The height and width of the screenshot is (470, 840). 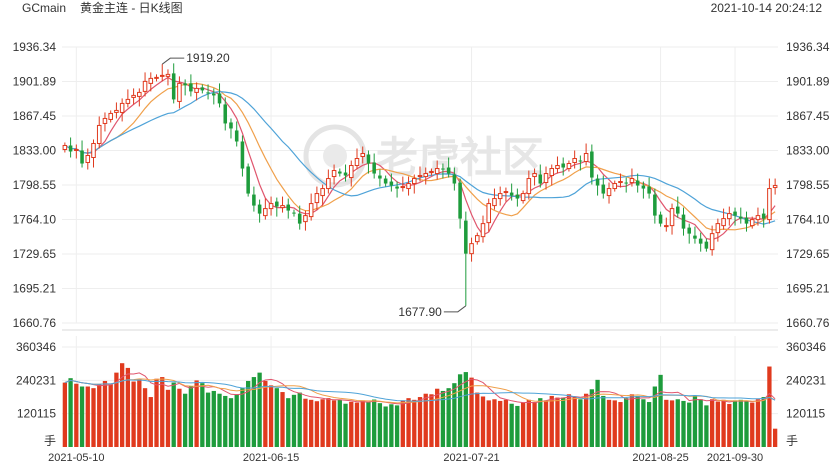 What do you see at coordinates (808, 116) in the screenshot?
I see `y-tick-right: 1867.45` at bounding box center [808, 116].